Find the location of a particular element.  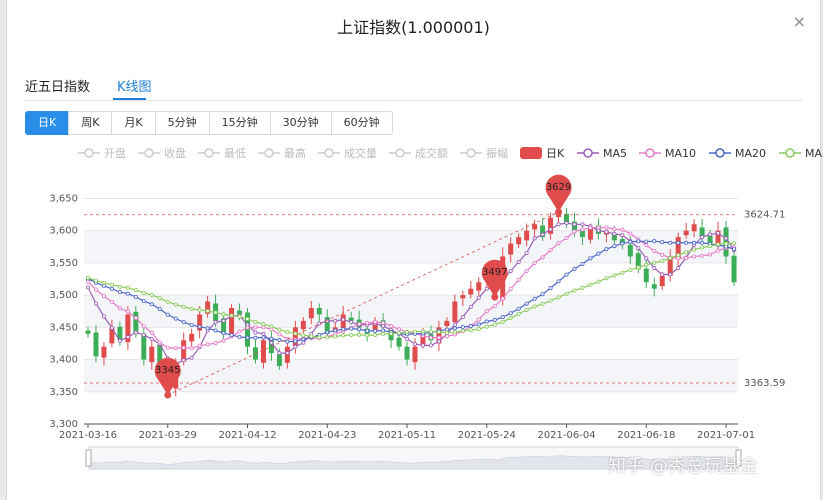

period-week: 周K is located at coordinates (90, 123).